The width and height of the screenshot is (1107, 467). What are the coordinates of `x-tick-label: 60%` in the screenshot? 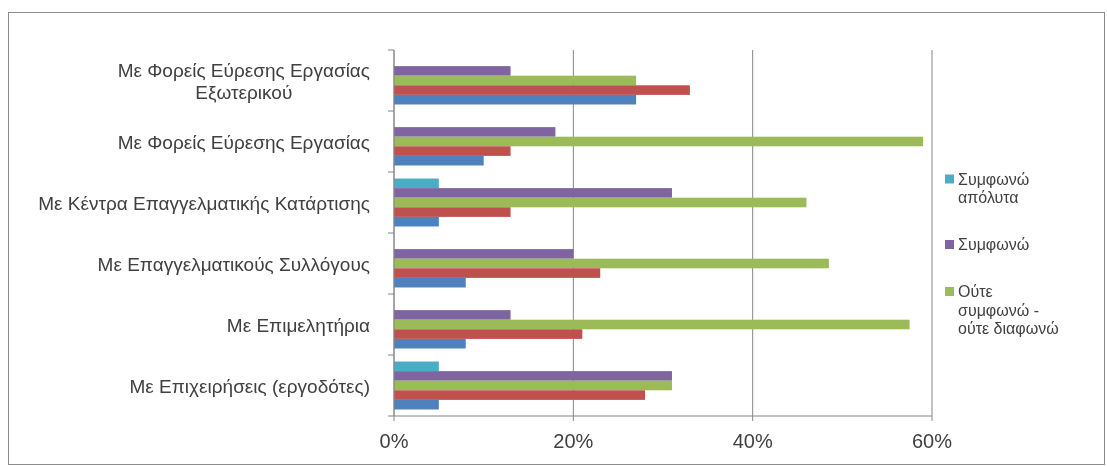 It's located at (932, 441).